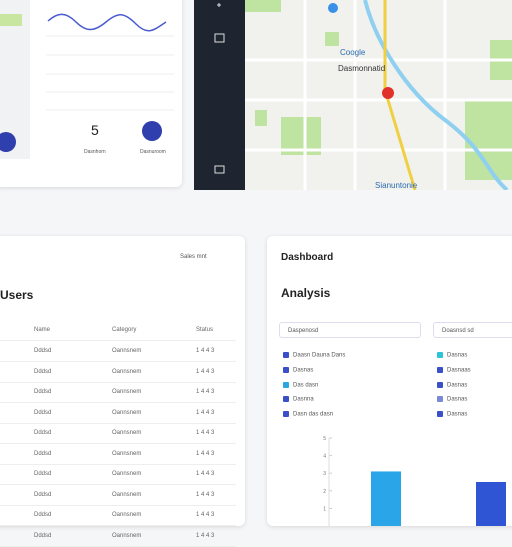 This screenshot has width=512, height=547. What do you see at coordinates (219, 95) in the screenshot?
I see `sidebar` at bounding box center [219, 95].